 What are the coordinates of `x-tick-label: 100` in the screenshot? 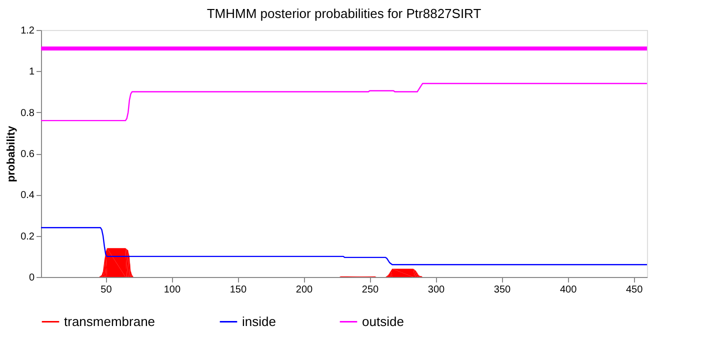 It's located at (172, 290).